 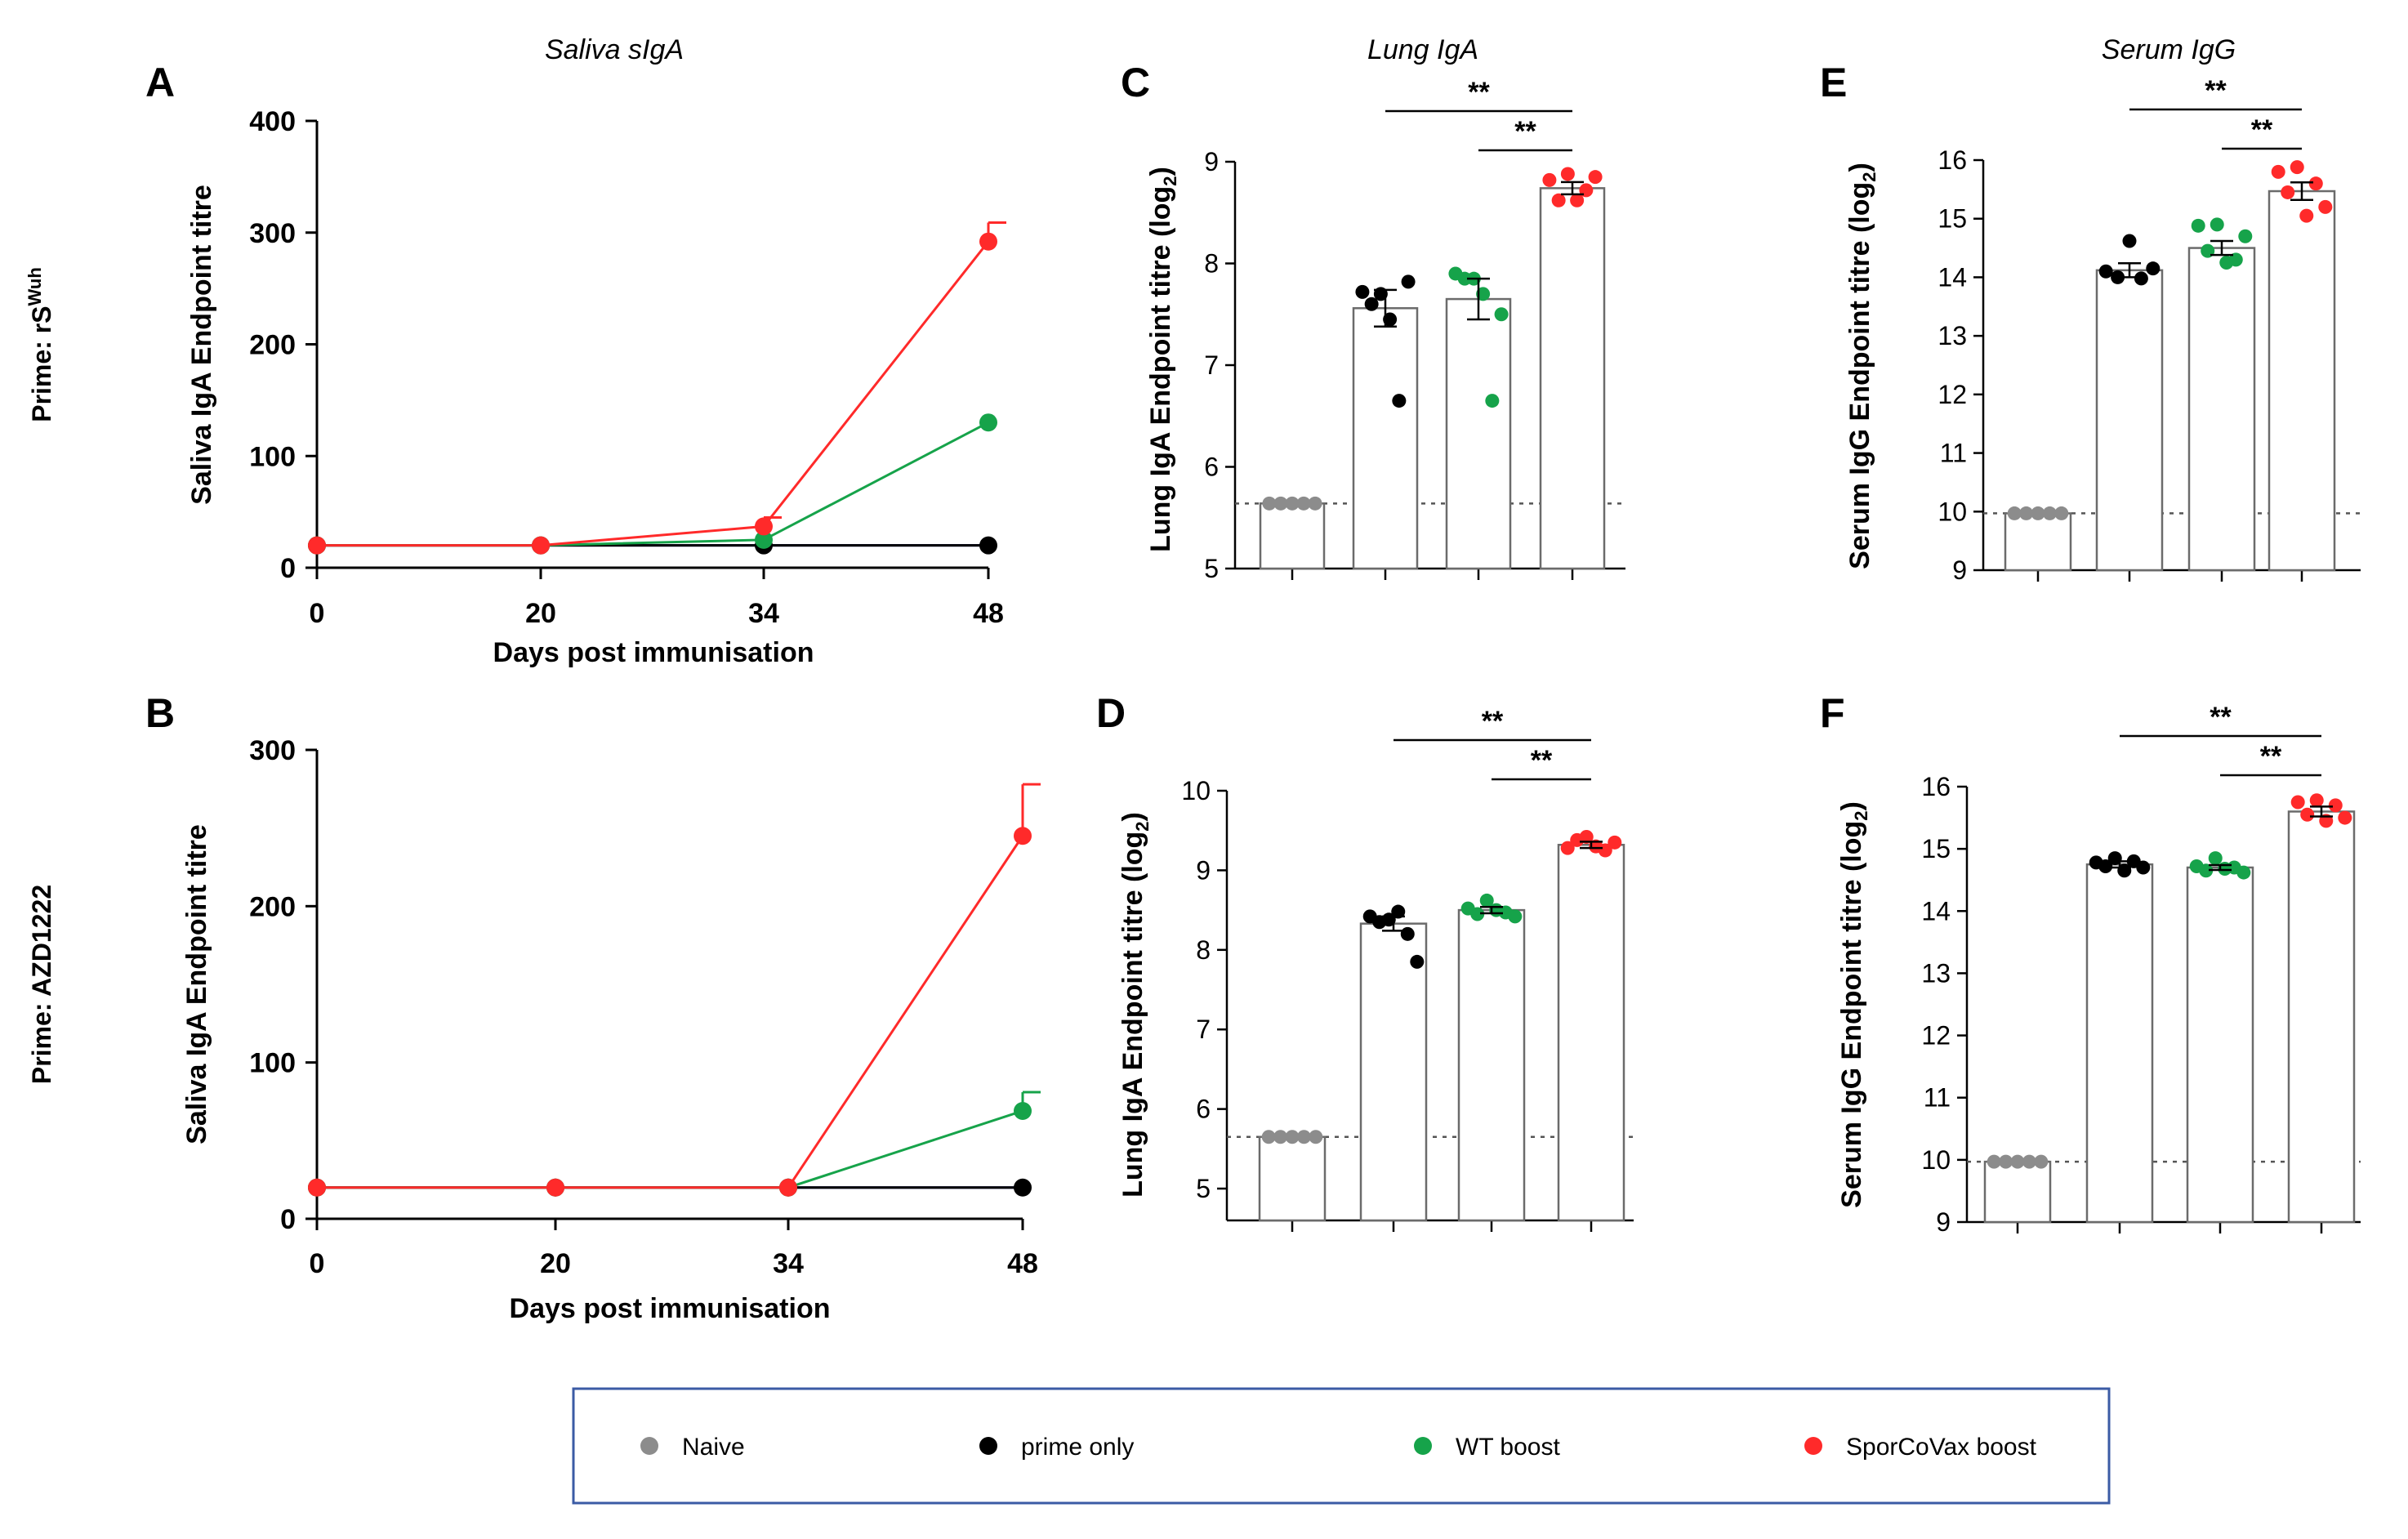 What do you see at coordinates (1487, 1447) in the screenshot?
I see `legend-item: WT boost` at bounding box center [1487, 1447].